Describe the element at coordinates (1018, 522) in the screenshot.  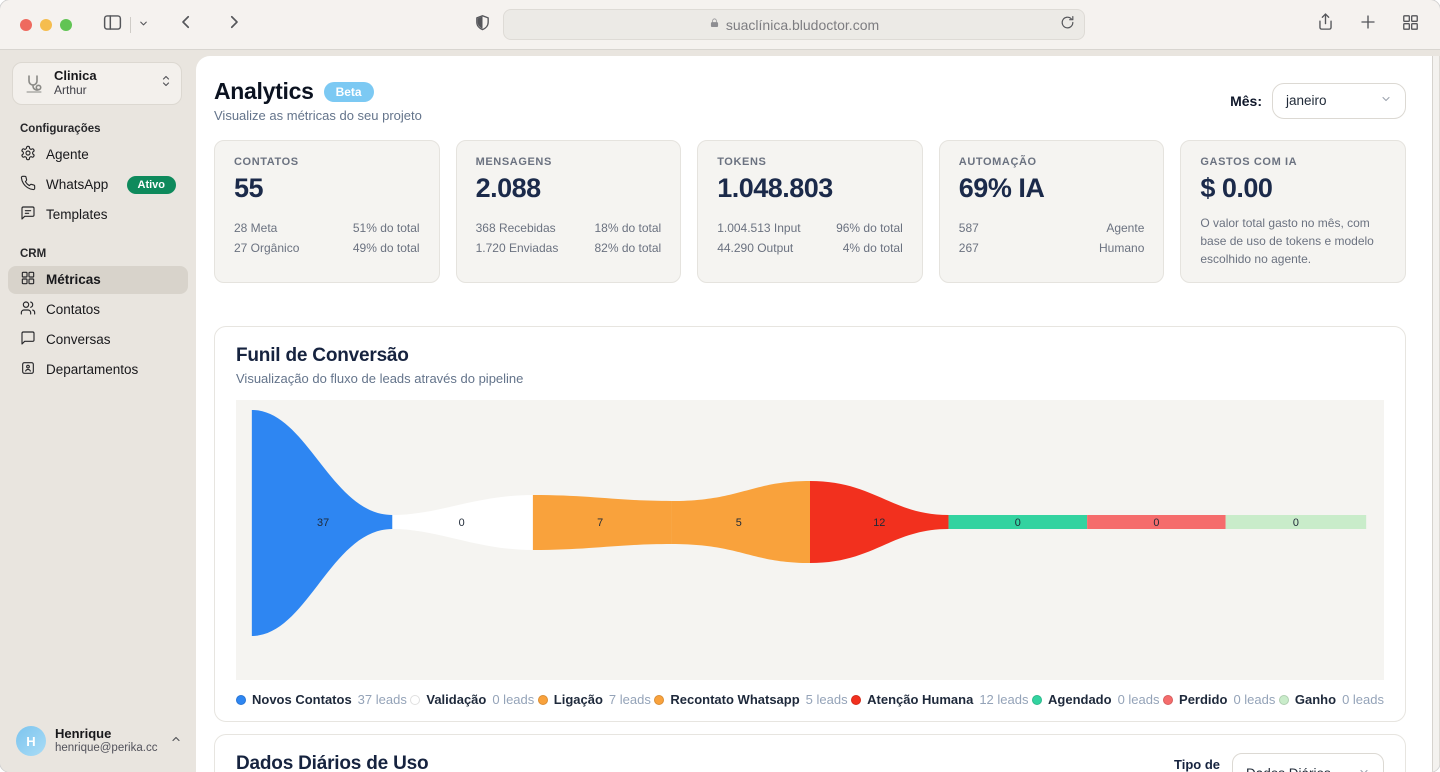
I see `funnel-stage-agendado` at that location.